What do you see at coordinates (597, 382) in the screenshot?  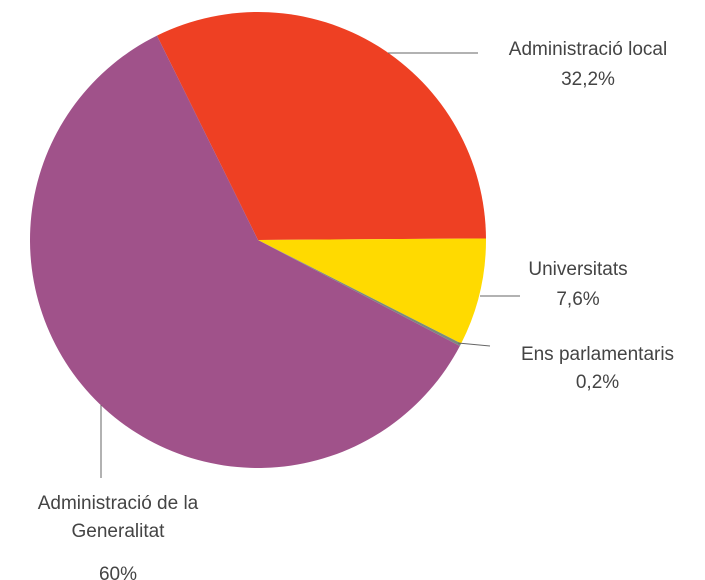 I see `slice-value: 0,2%` at bounding box center [597, 382].